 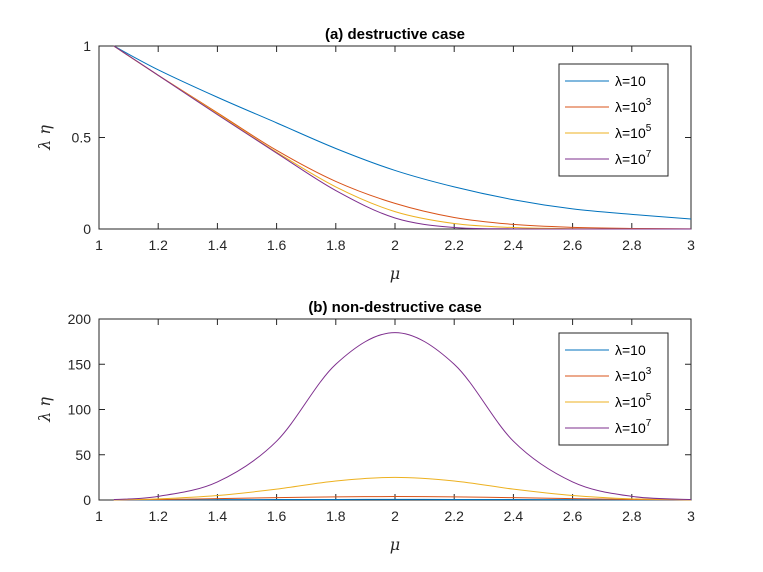 I want to click on chart-title: (a) destructive case, so click(x=395, y=34).